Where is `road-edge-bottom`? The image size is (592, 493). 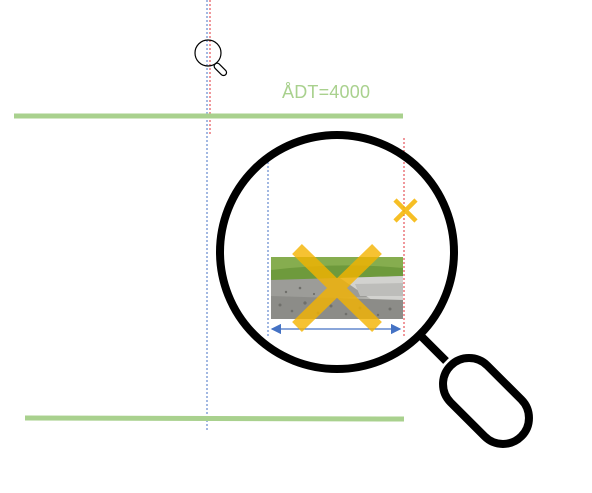
road-edge-bottom is located at coordinates (214, 418).